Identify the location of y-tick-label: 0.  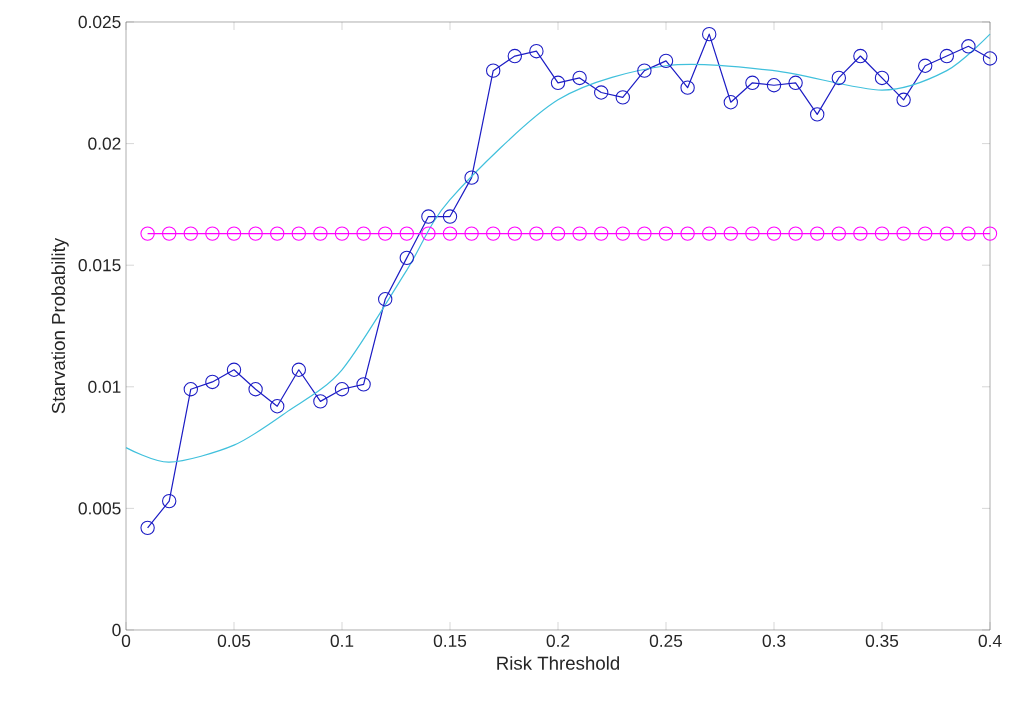
(116, 630).